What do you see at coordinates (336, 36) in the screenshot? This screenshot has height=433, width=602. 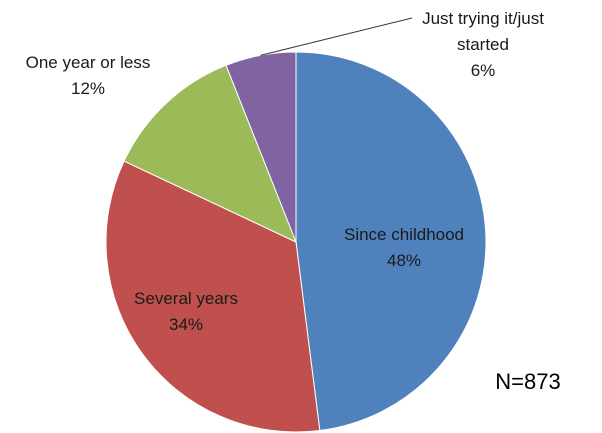 I see `leader-line-just-trying` at bounding box center [336, 36].